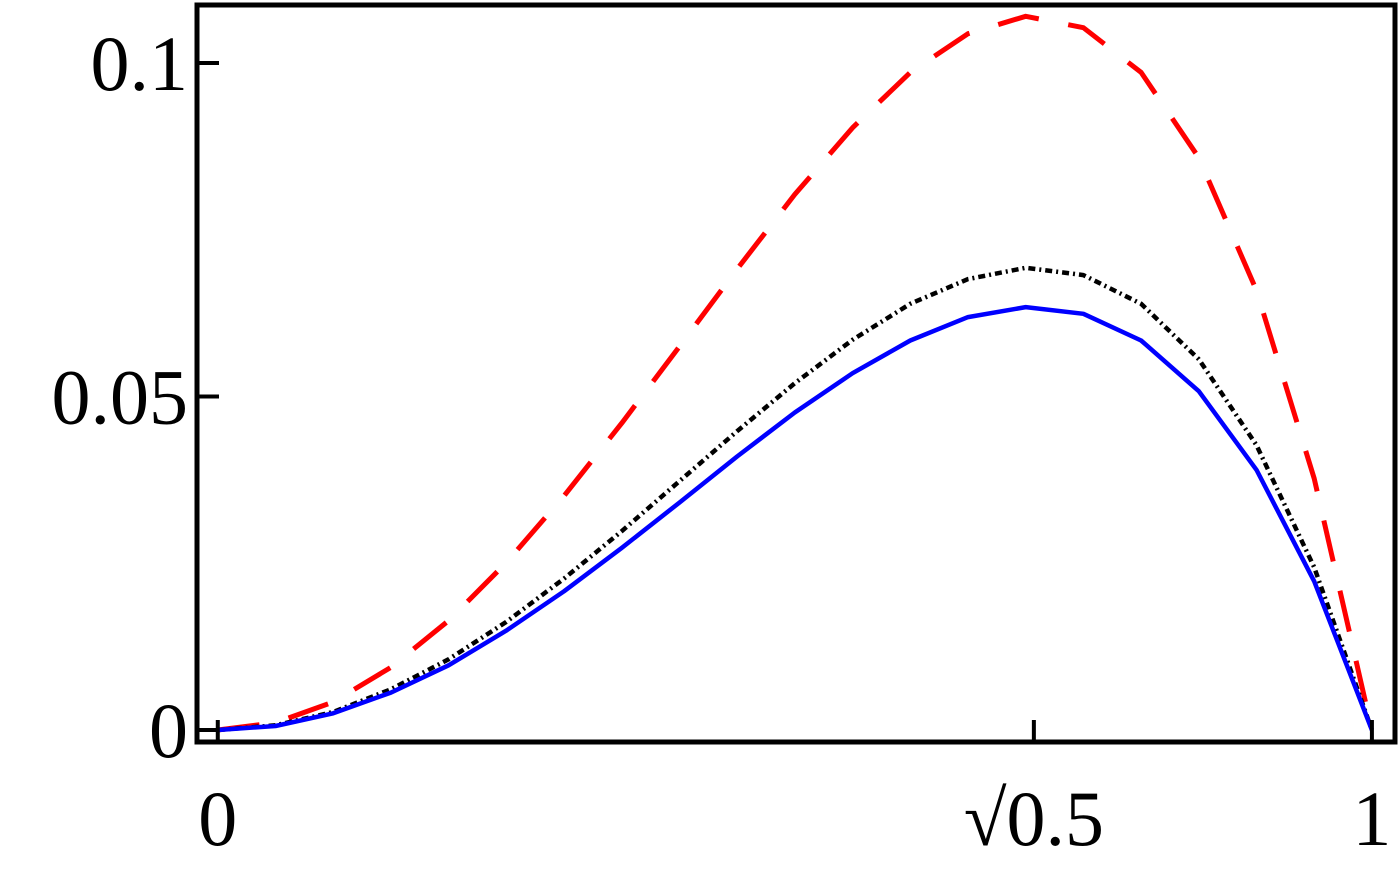 This screenshot has height=886, width=1400. Describe the element at coordinates (168, 730) in the screenshot. I see `y-tick-label: 0` at that location.